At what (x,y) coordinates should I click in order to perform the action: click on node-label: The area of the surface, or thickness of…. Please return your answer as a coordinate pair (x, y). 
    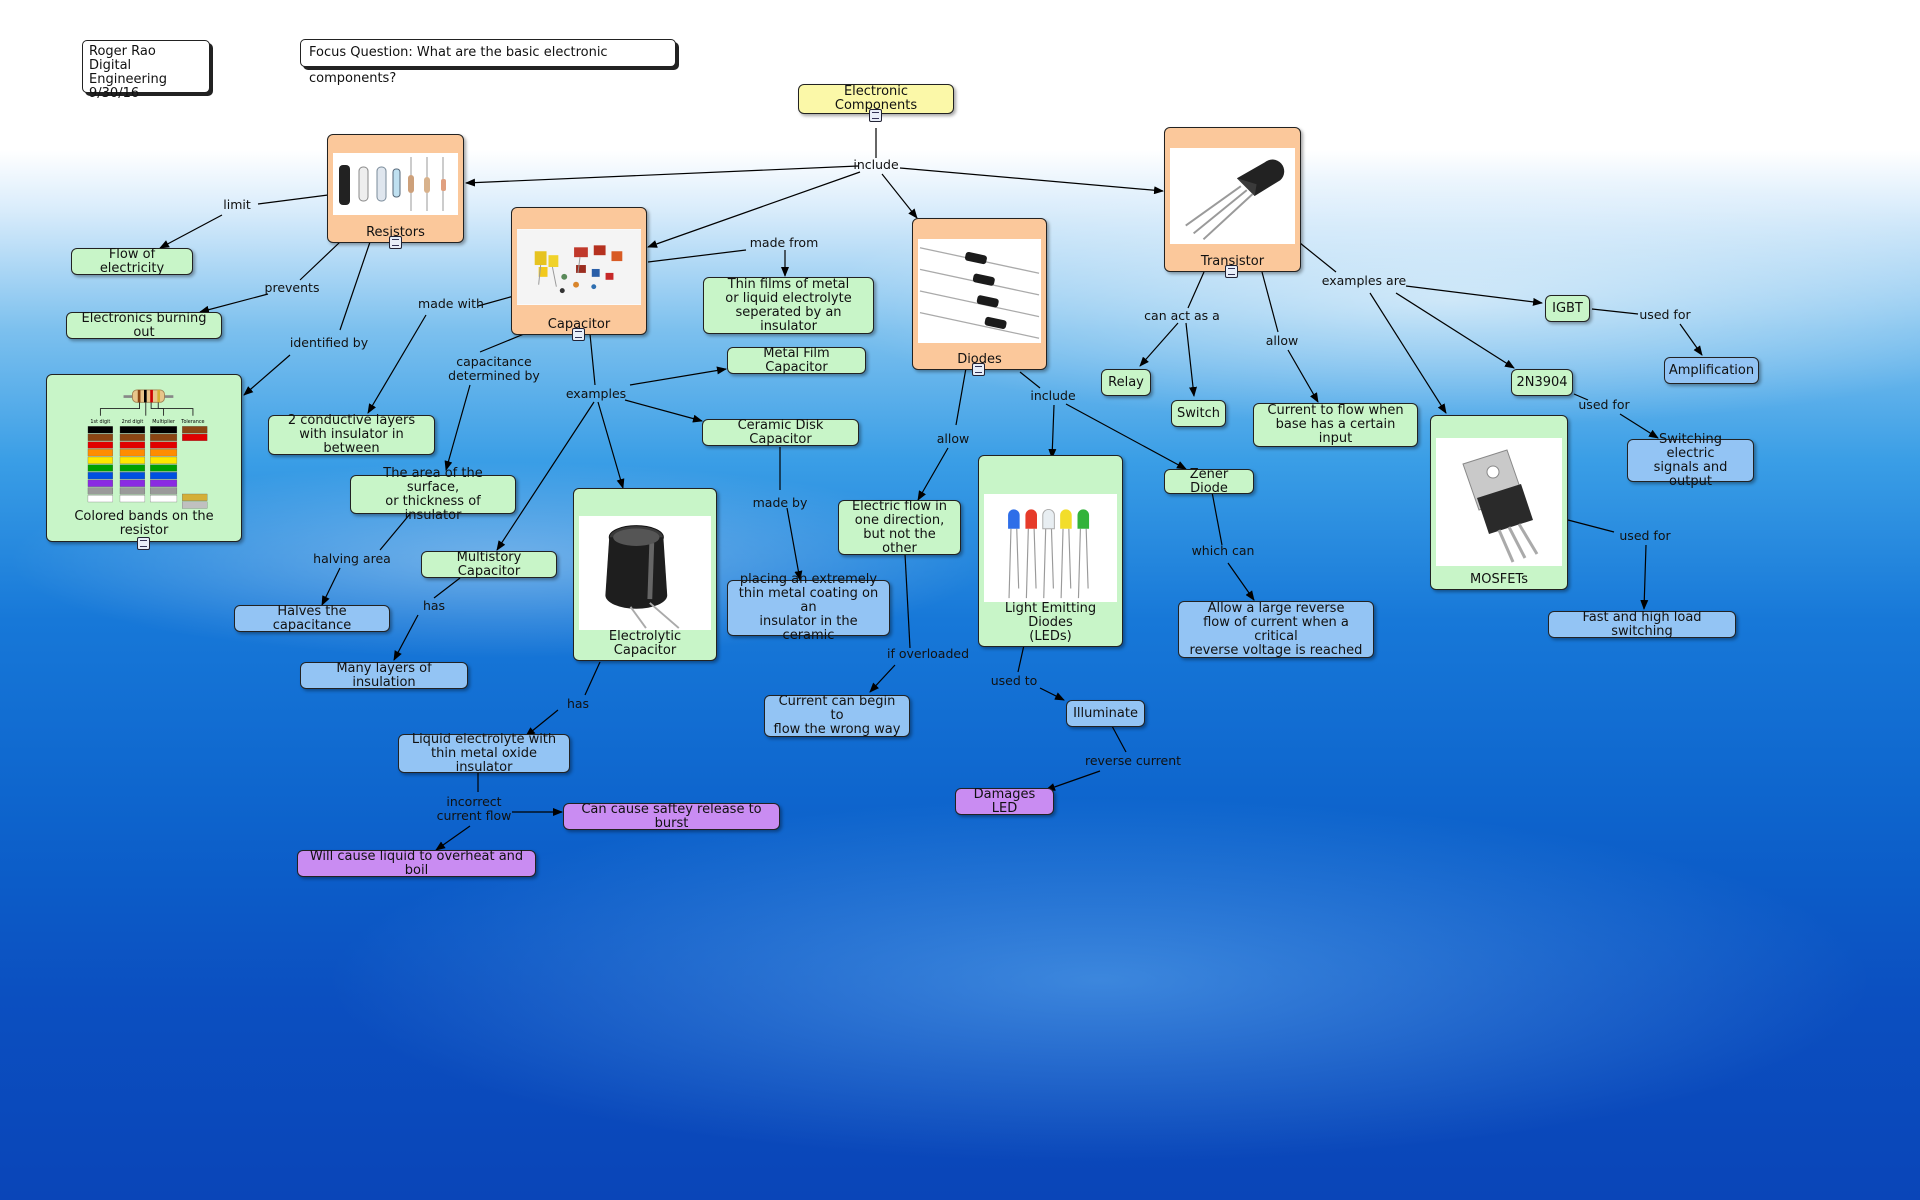
    Looking at the image, I should click on (433, 494).